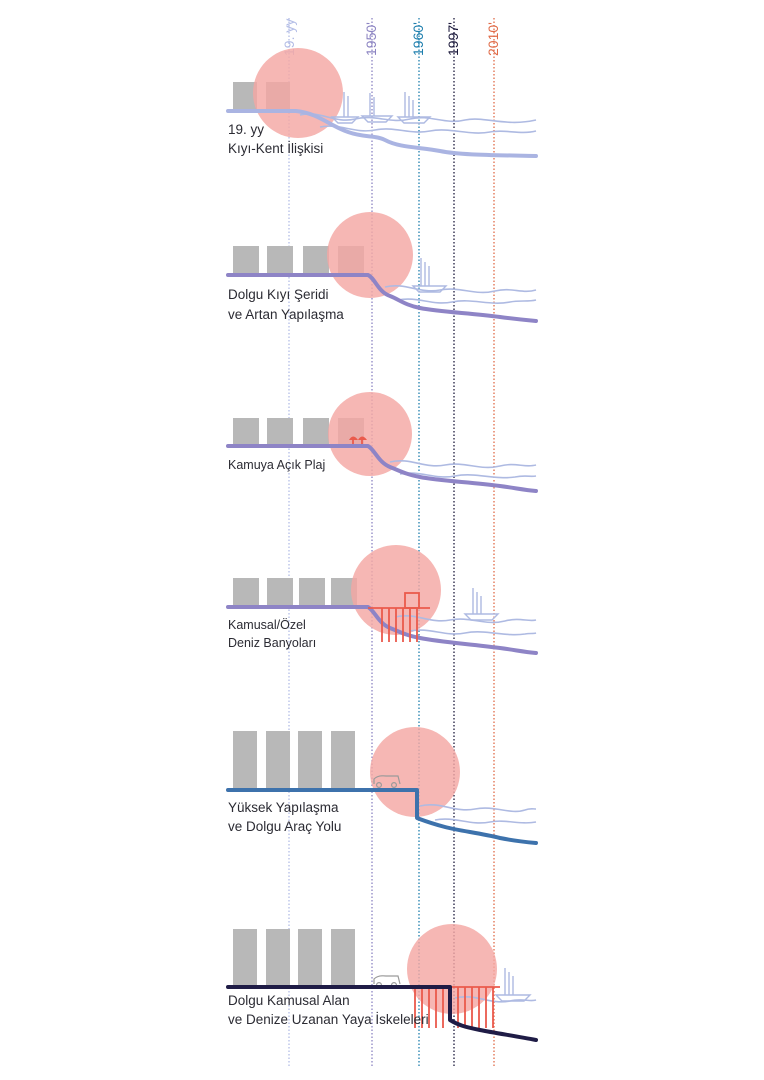  I want to click on panel-label-line: Kamusal/Özel, so click(267, 625).